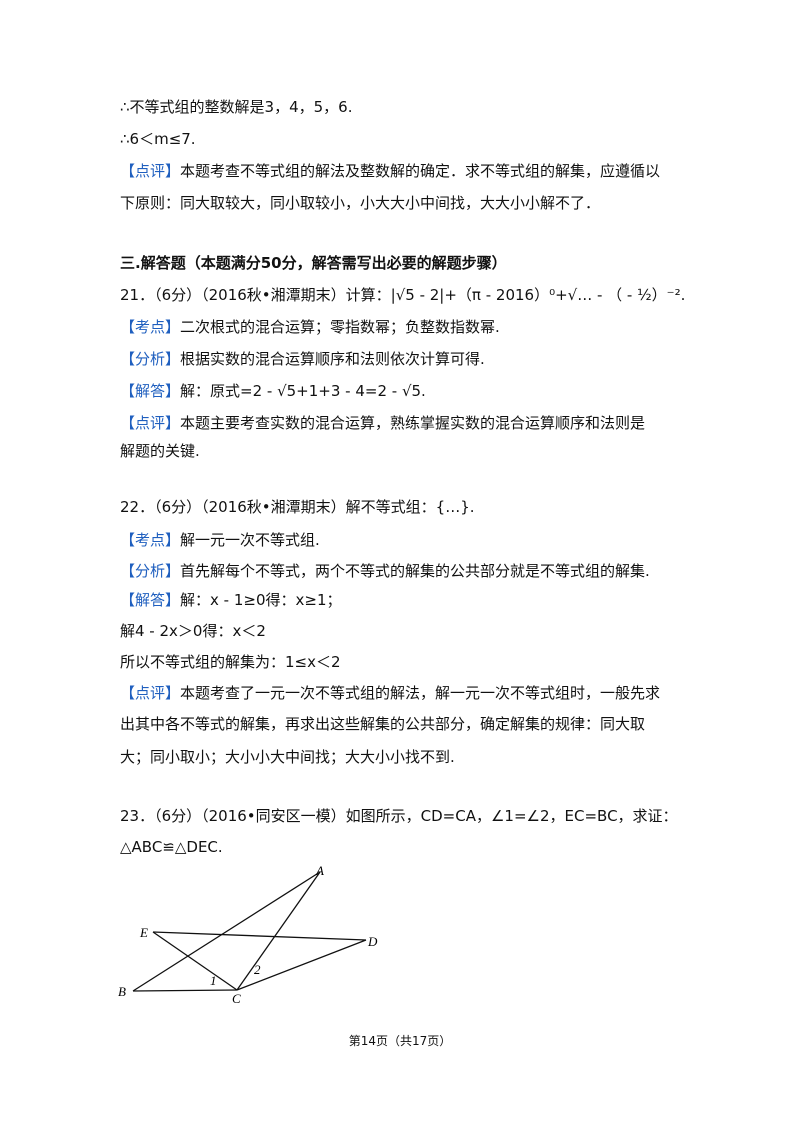 Image resolution: width=800 pixels, height=1132 pixels. What do you see at coordinates (303, 391) in the screenshot?
I see `line-text: 解：原式=2 - √5+1+3 - 4=2 - √5.` at bounding box center [303, 391].